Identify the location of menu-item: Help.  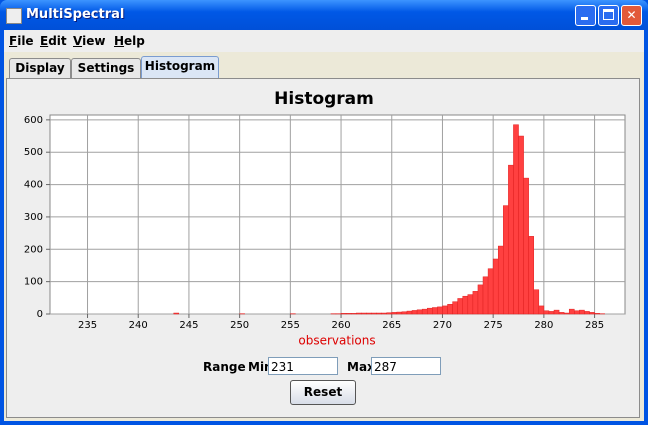
(129, 41).